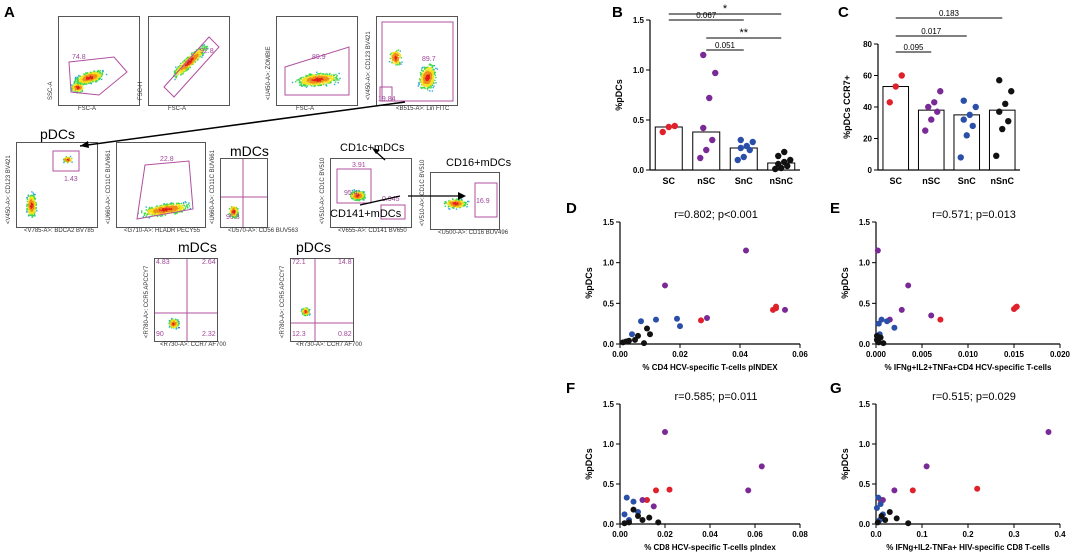 This screenshot has height=557, width=1084. I want to click on flow-xlabel-r2-3: <U570-A>: CD56 BUV563, so click(263, 231).